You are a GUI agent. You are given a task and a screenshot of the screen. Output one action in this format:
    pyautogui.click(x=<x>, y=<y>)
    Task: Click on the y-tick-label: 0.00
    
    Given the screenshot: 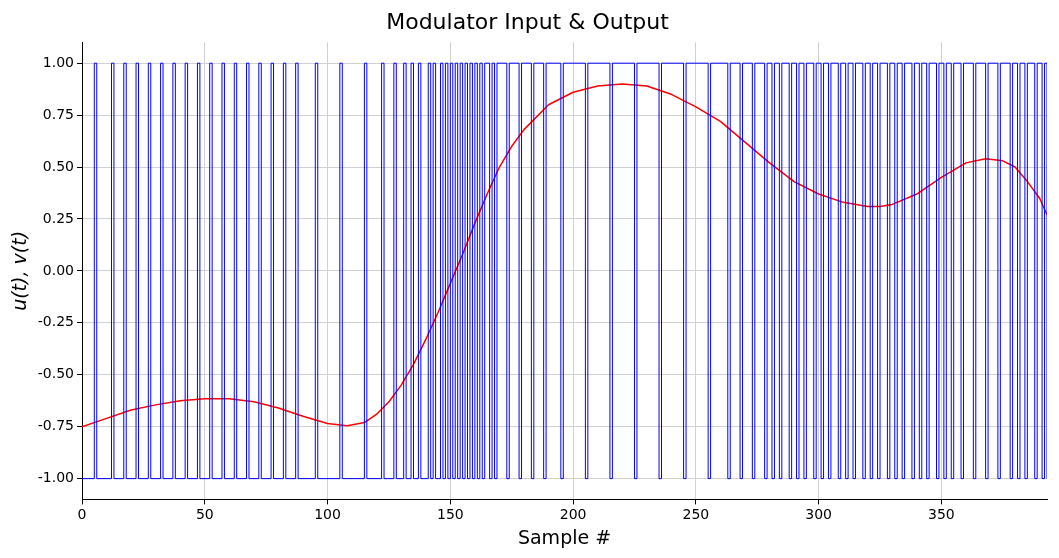 What is the action you would take?
    pyautogui.click(x=58, y=269)
    